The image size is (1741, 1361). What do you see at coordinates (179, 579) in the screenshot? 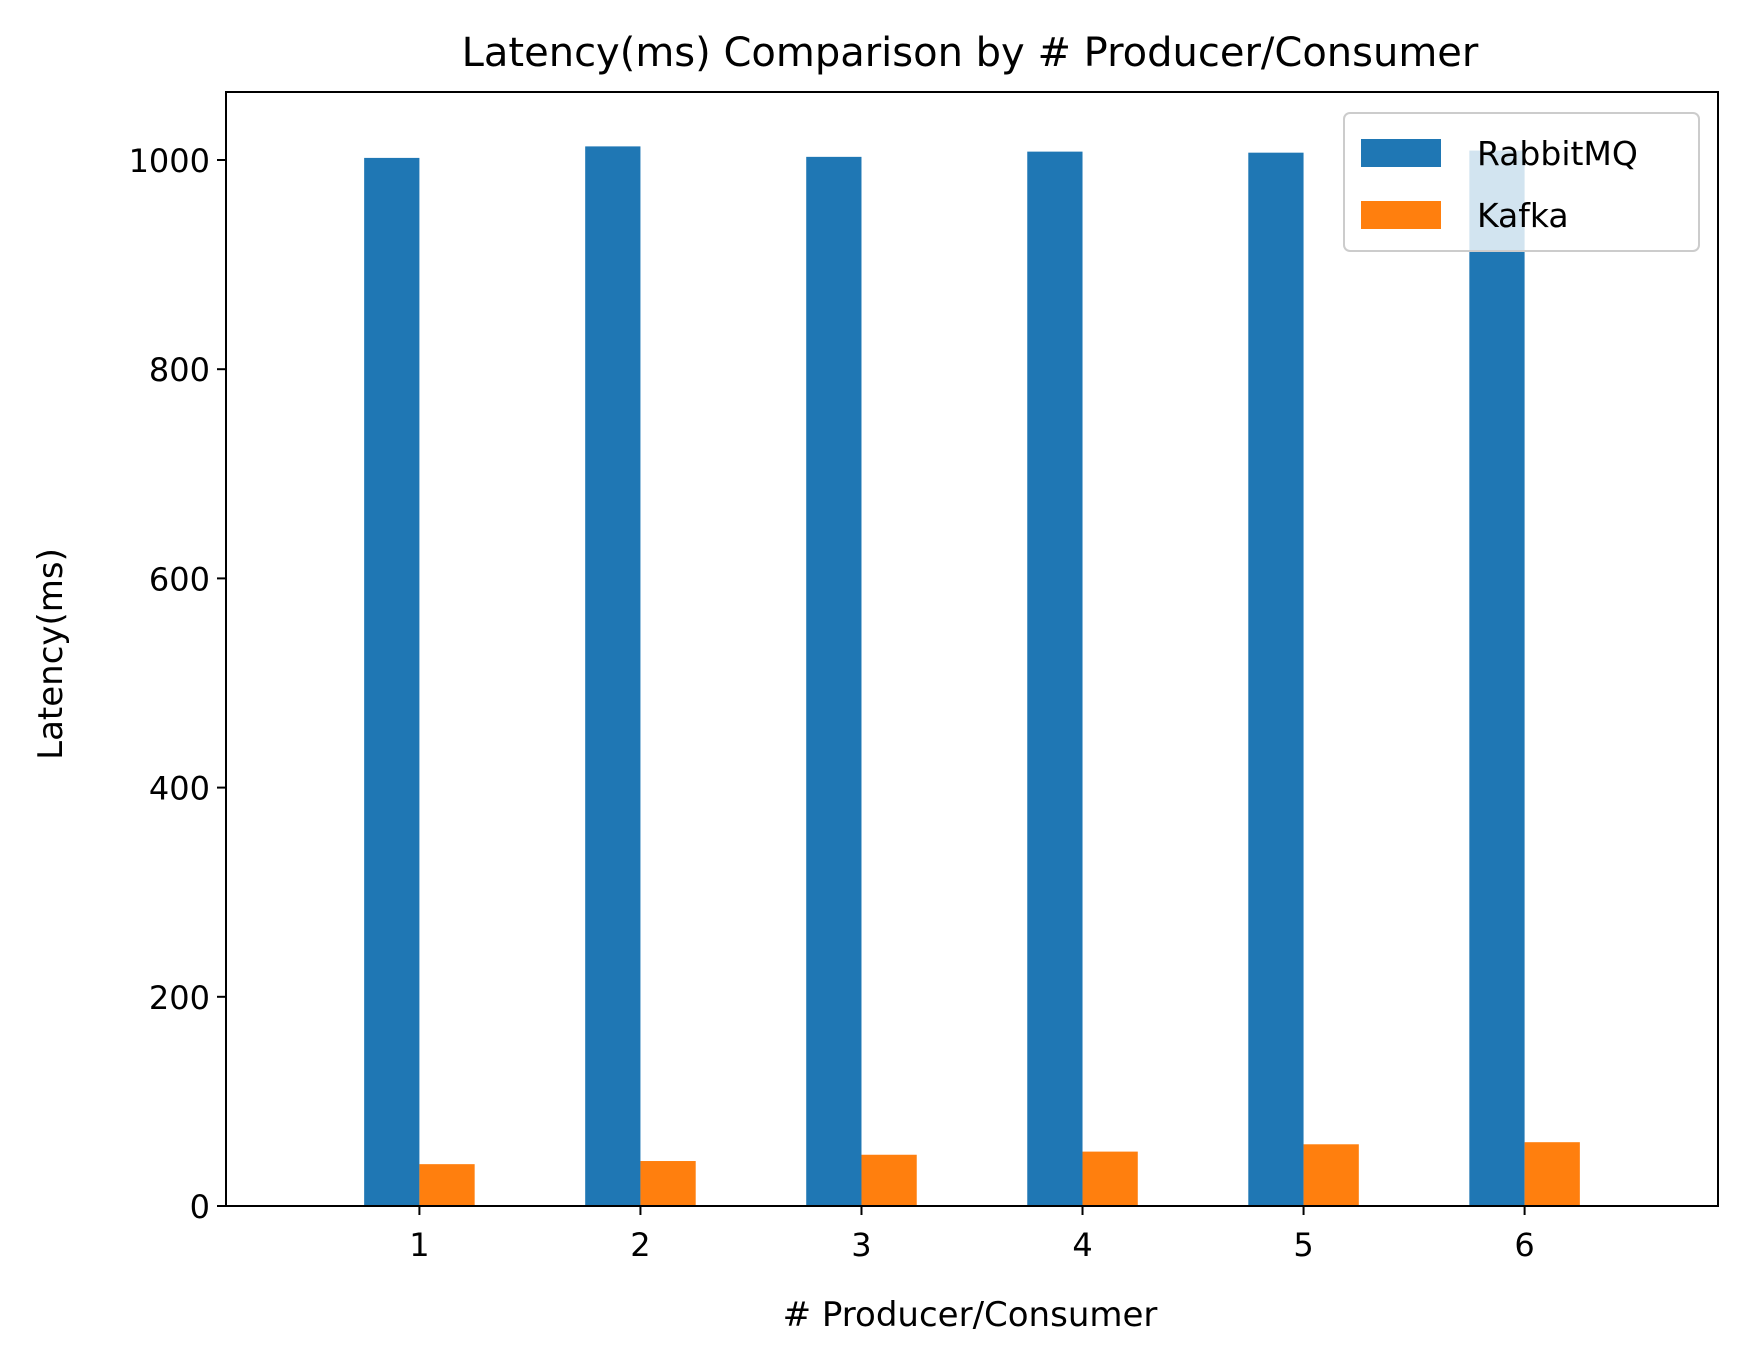
I see `y-tick-label: 600` at bounding box center [179, 579].